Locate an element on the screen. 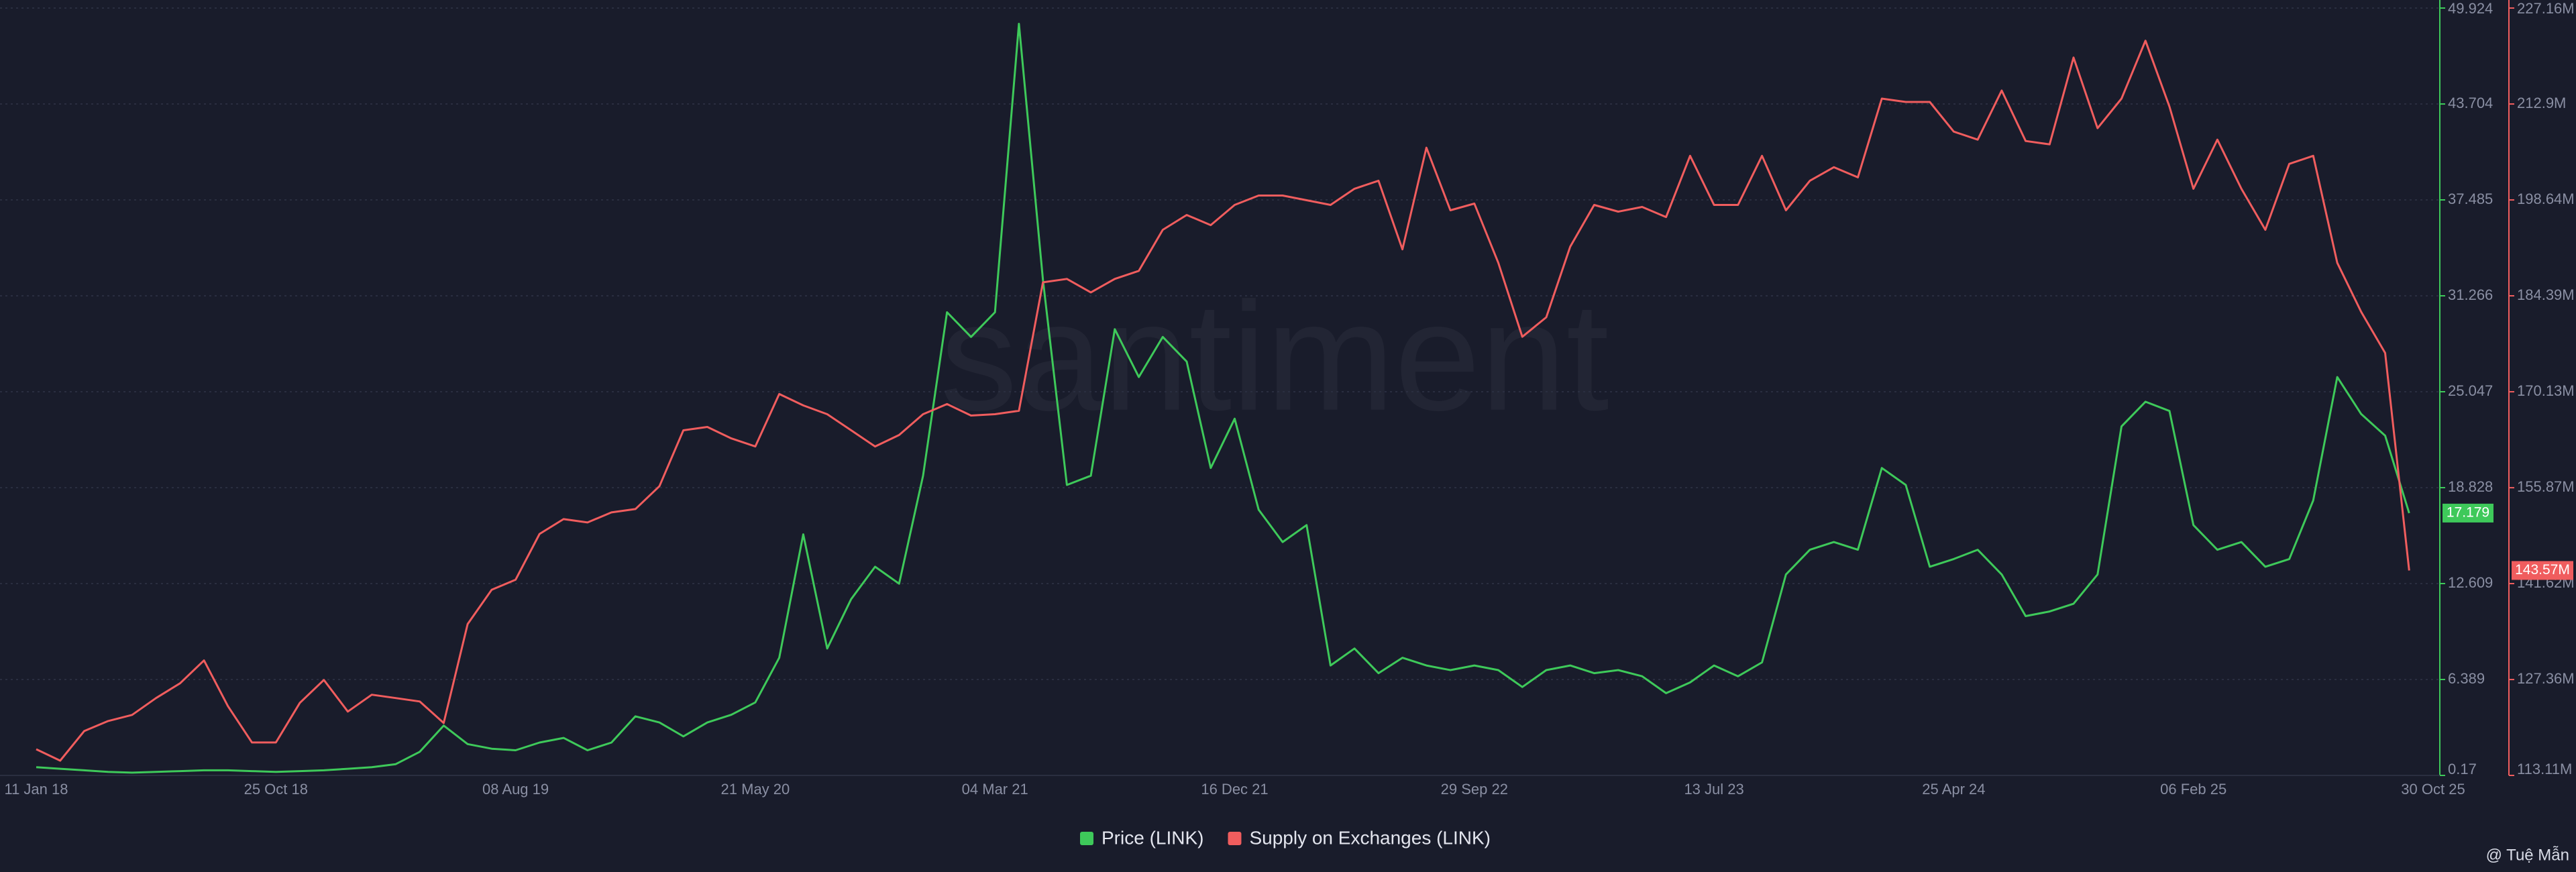 This screenshot has height=872, width=2576. last-value-label: 17.179 is located at coordinates (2468, 512).